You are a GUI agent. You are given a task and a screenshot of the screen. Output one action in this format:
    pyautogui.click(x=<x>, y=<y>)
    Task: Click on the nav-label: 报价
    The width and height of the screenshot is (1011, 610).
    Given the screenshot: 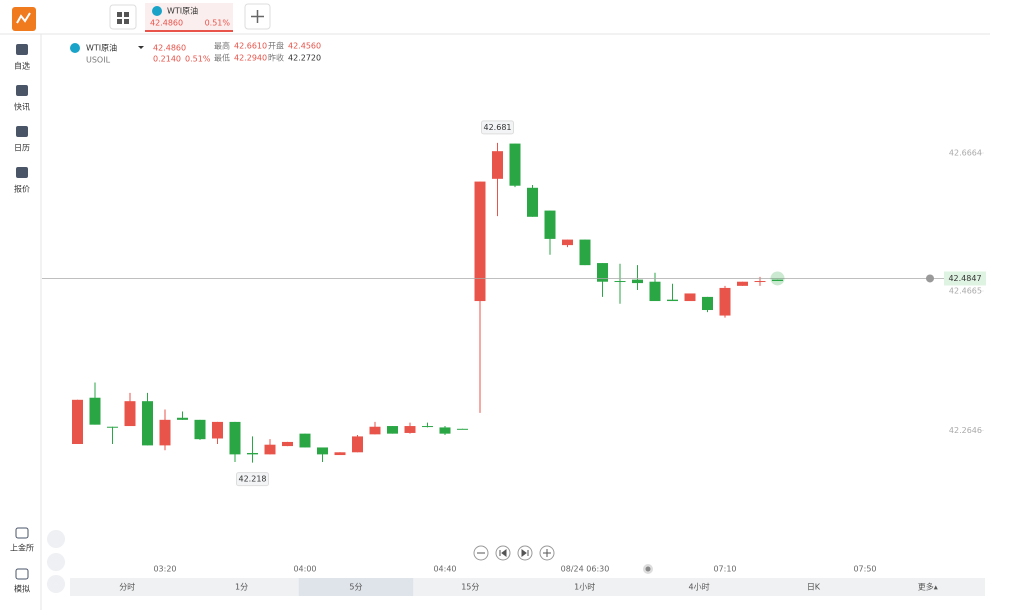 What is the action you would take?
    pyautogui.click(x=22, y=189)
    